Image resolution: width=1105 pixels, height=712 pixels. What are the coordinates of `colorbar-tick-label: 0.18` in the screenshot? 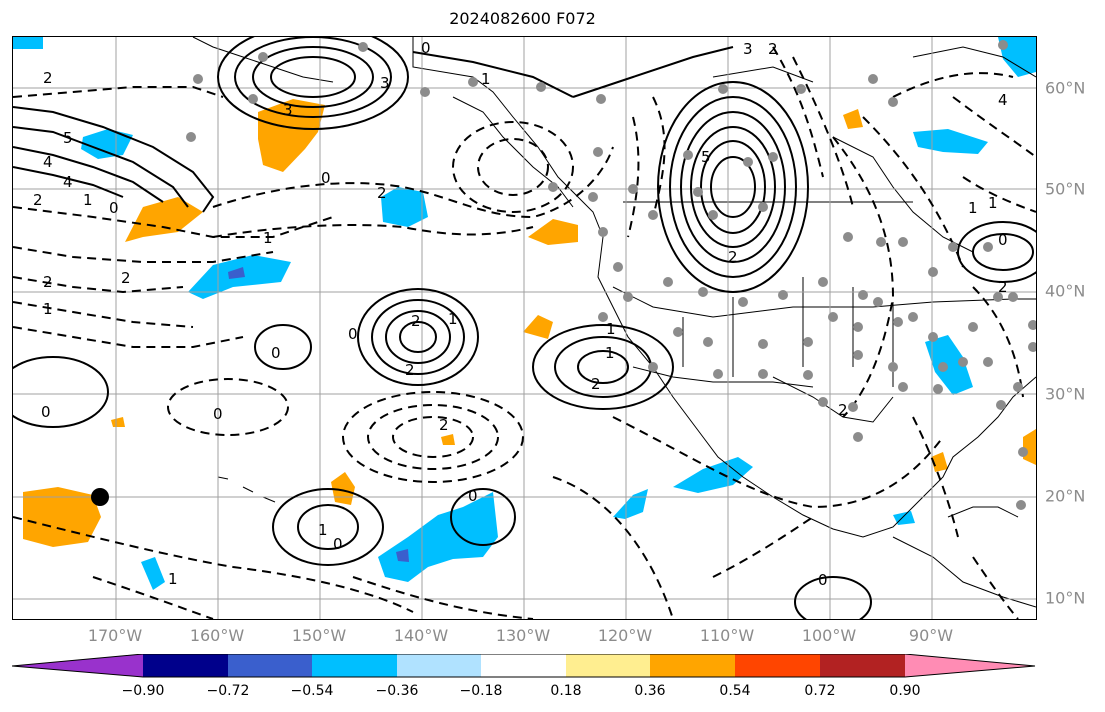 It's located at (566, 691).